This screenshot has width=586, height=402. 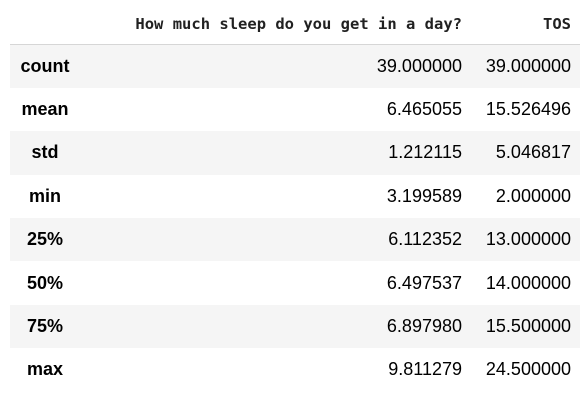 I want to click on cell-sleep: 6.465055, so click(x=424, y=109).